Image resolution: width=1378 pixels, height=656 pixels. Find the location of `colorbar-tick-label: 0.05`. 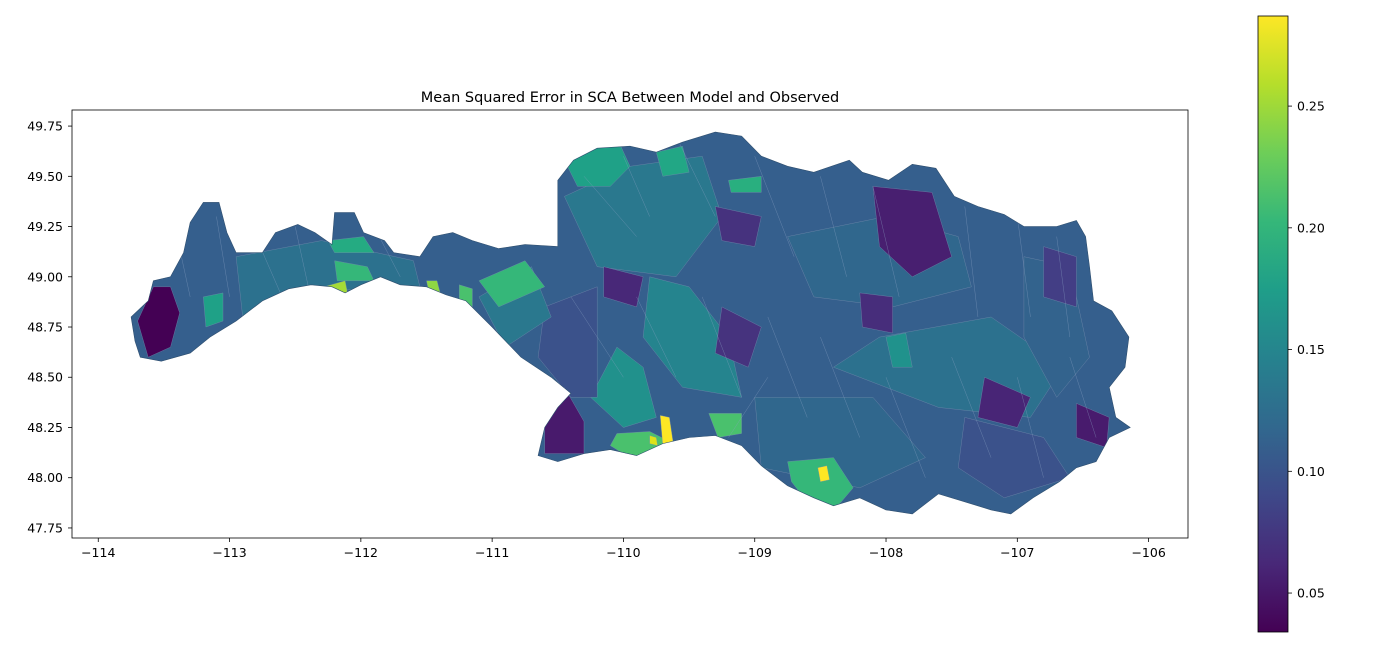

colorbar-tick-label: 0.05 is located at coordinates (1311, 593).